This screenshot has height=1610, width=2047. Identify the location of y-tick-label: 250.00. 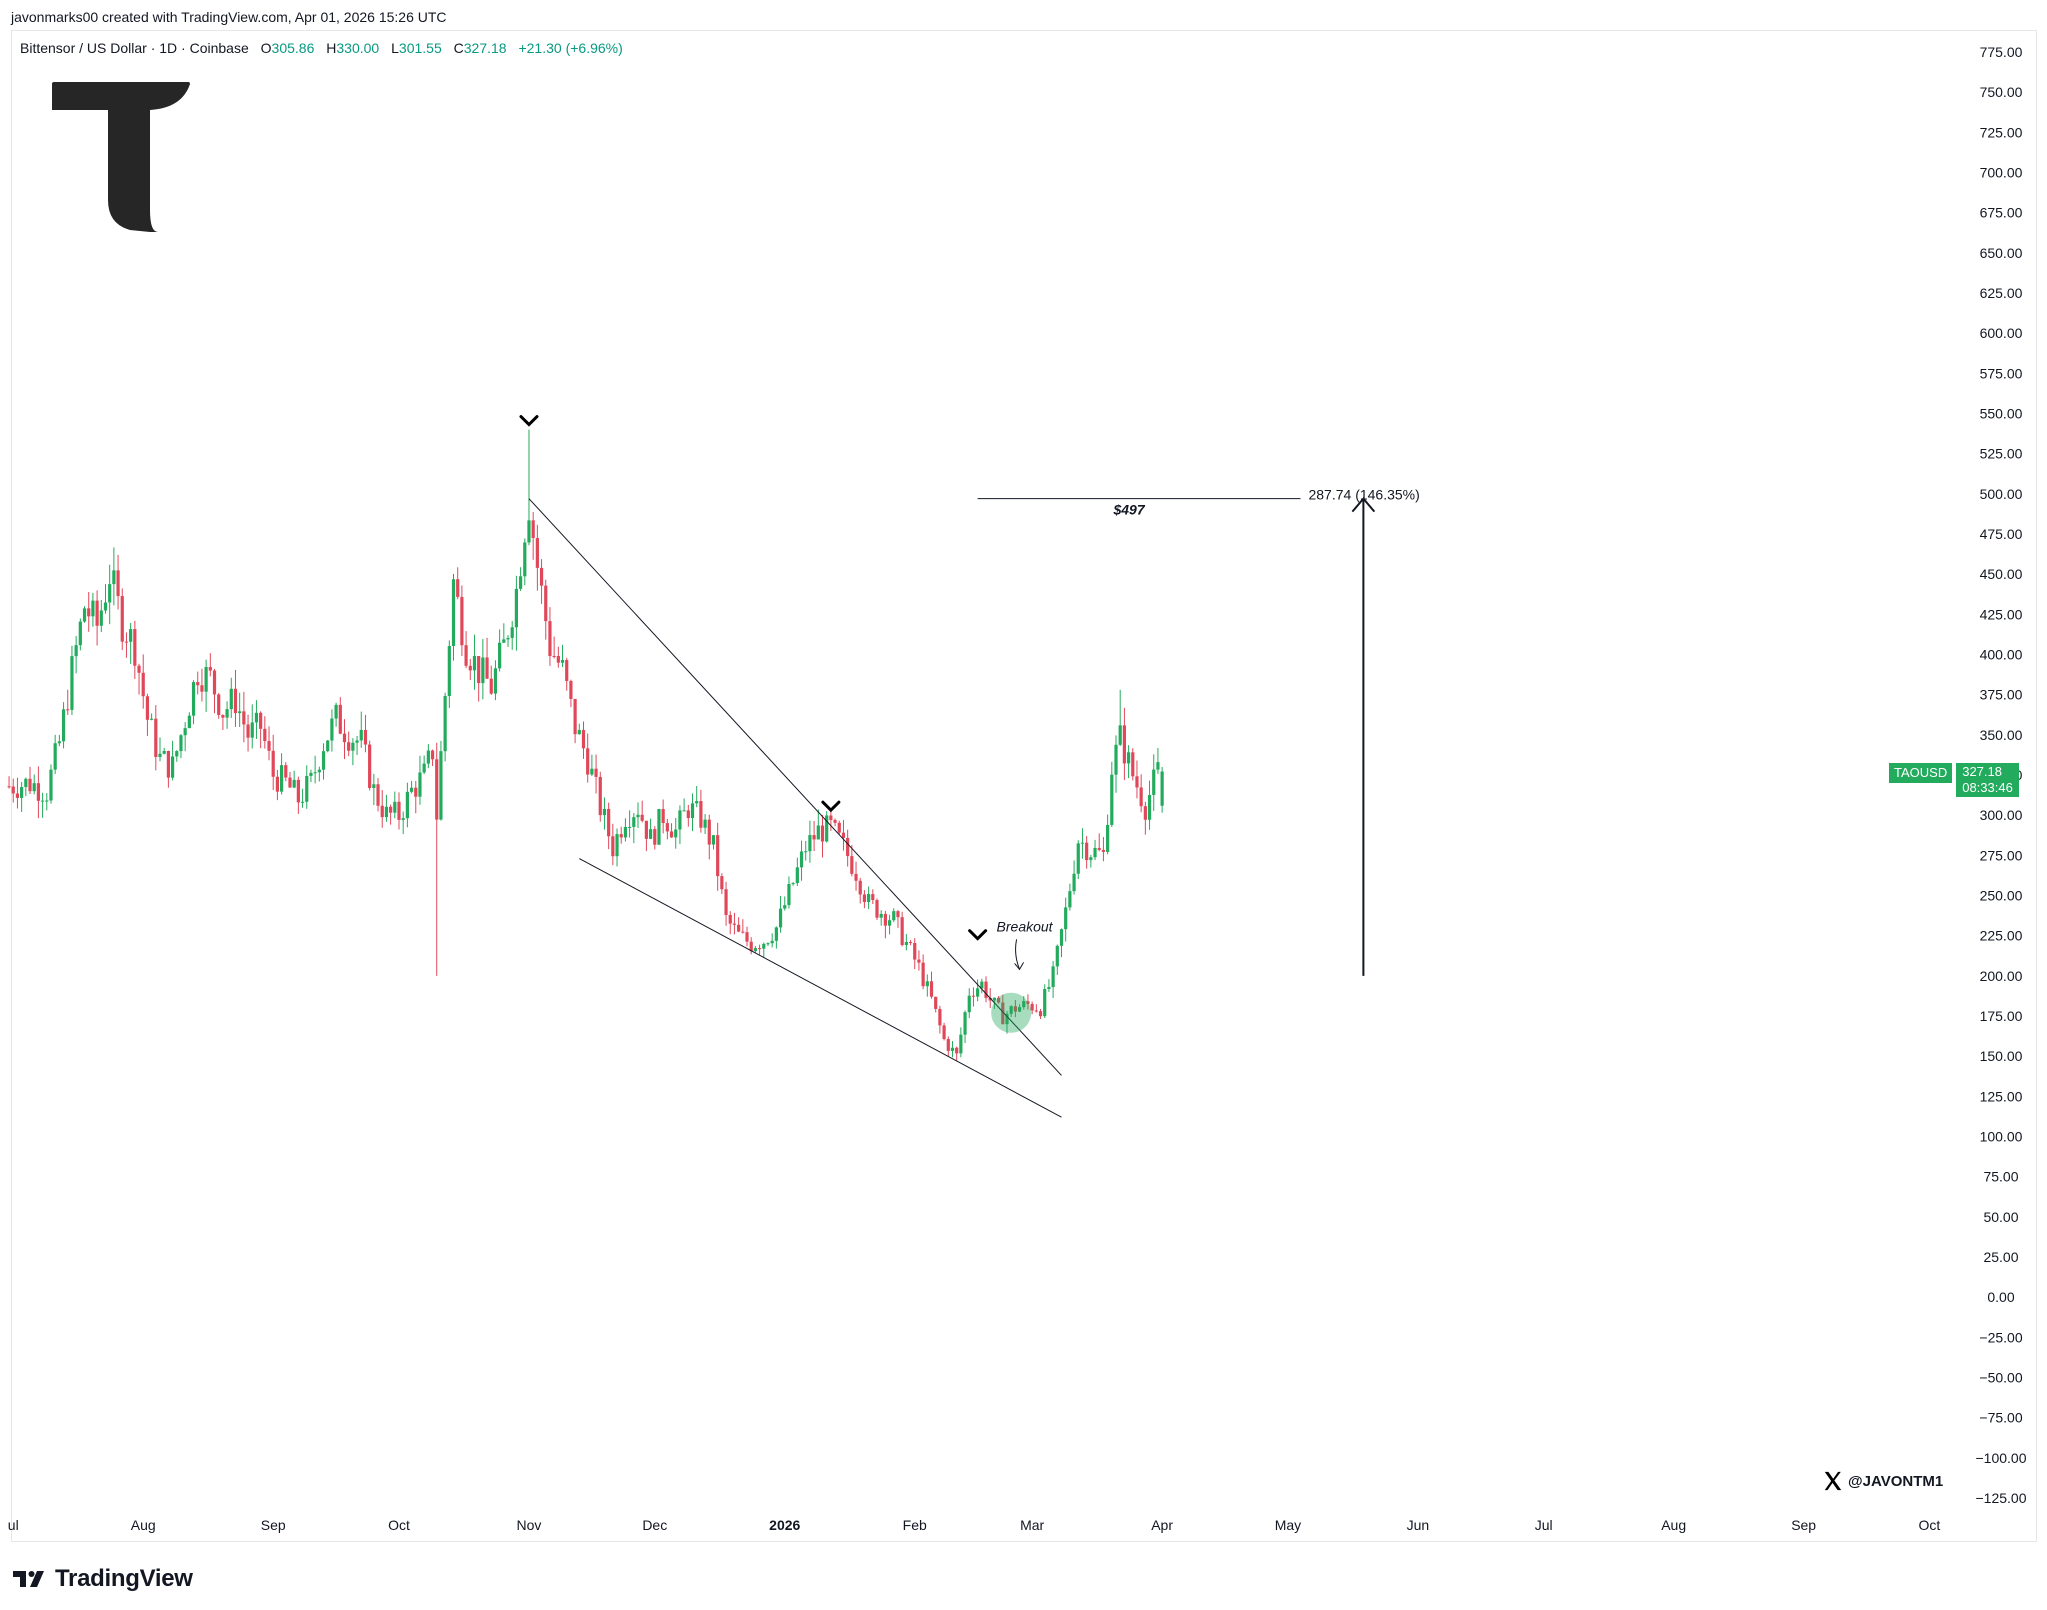
(2001, 896).